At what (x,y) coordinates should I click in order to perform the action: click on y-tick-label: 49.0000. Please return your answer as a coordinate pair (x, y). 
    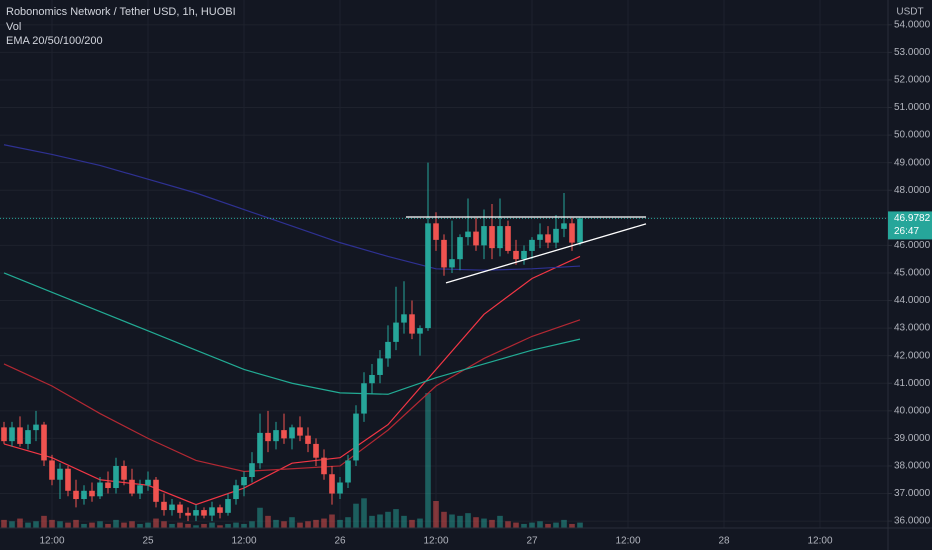
    Looking at the image, I should click on (912, 162).